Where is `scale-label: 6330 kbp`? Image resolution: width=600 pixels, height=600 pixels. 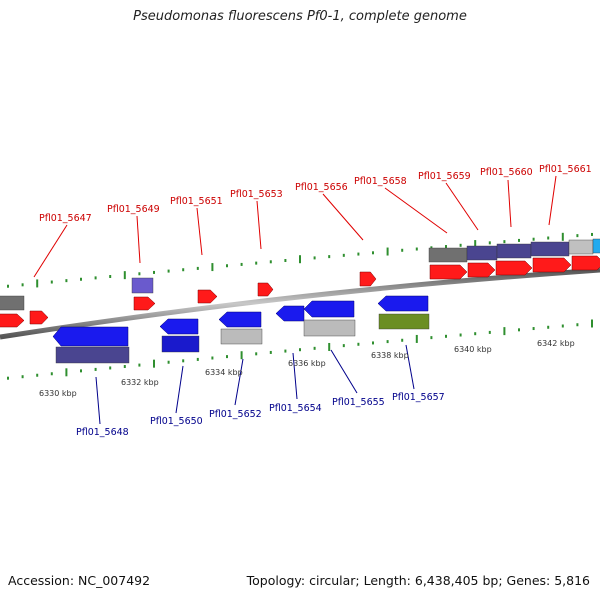 scale-label: 6330 kbp is located at coordinates (58, 393).